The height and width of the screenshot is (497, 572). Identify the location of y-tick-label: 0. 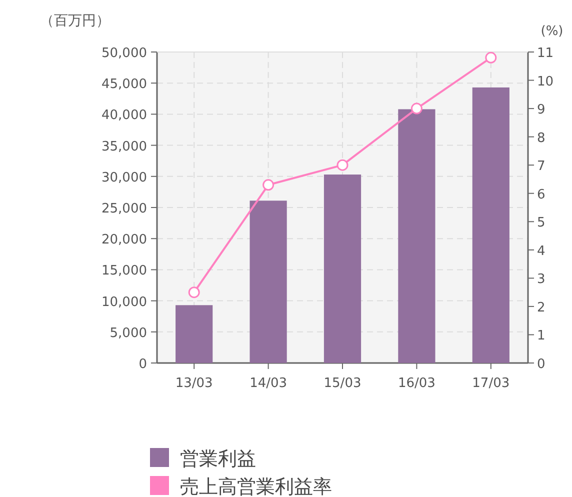
(142, 364).